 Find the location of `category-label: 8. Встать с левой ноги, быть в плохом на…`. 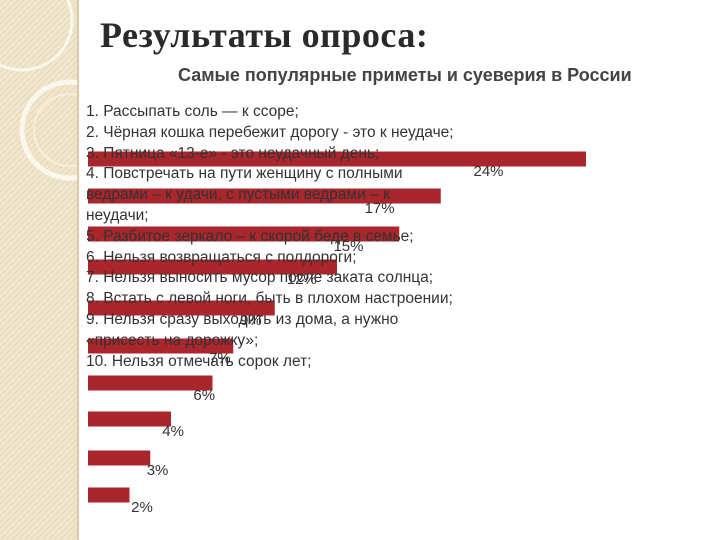

category-label: 8. Встать с левой ноги, быть в плохом на… is located at coordinates (269, 299).